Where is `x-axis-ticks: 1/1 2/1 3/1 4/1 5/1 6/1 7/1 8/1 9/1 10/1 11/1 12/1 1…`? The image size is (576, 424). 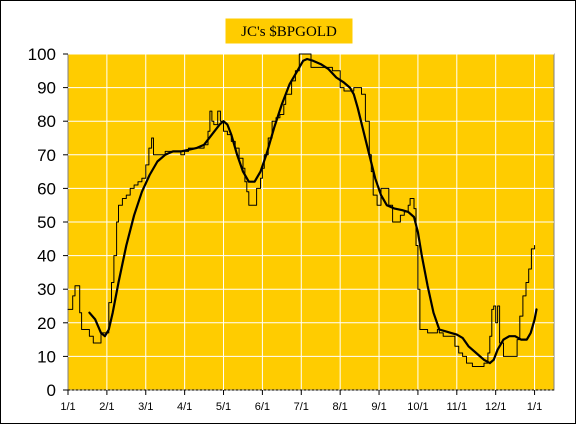
x-axis-ticks: 1/1 2/1 3/1 4/1 5/1 6/1 7/1 8/1 9/1 10/1 11/1 12/1 1… is located at coordinates (301, 401).